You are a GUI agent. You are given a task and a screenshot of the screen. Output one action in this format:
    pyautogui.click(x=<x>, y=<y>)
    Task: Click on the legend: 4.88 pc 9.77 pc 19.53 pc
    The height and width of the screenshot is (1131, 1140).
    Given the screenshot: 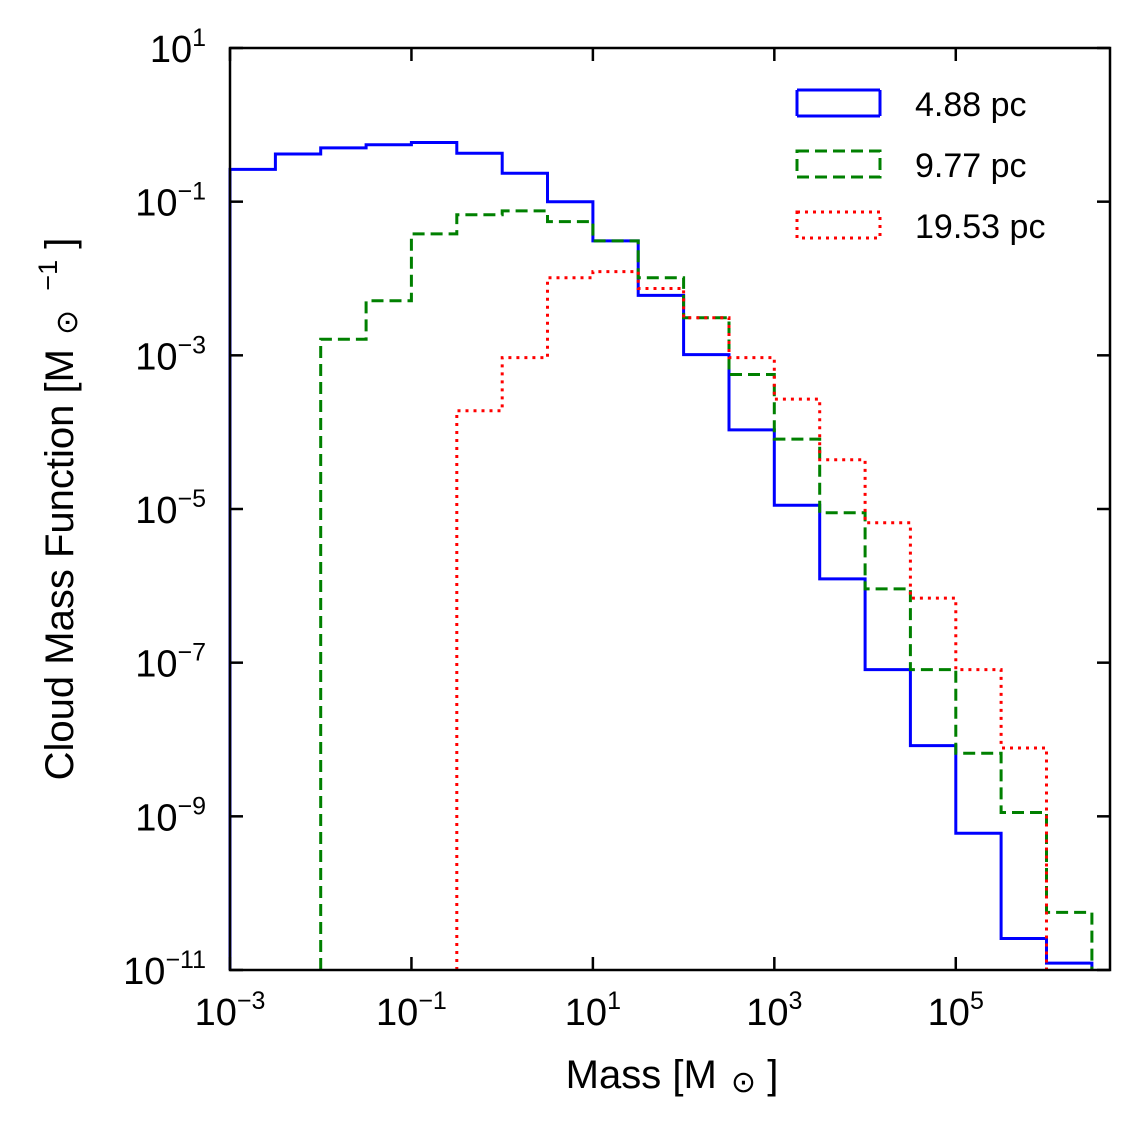 What is the action you would take?
    pyautogui.click(x=920, y=166)
    